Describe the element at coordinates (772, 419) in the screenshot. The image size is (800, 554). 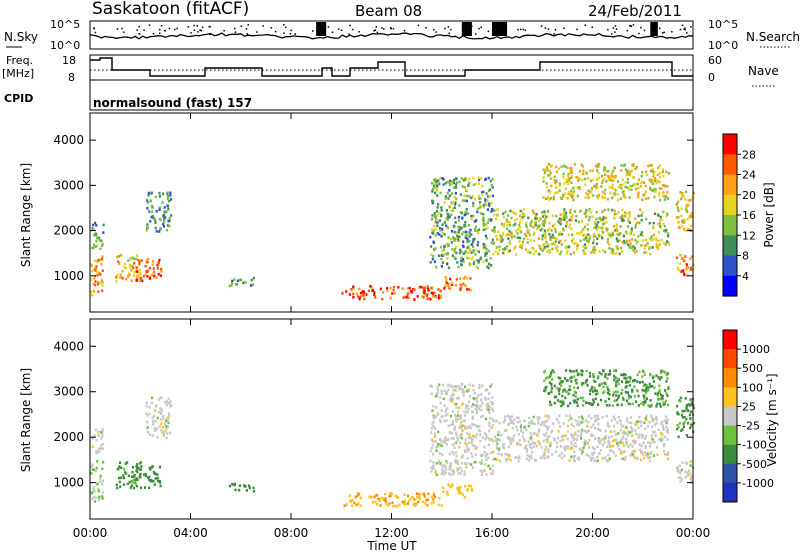
I see `velocity-colorbar-label: Velocity [m s⁻¹]` at that location.